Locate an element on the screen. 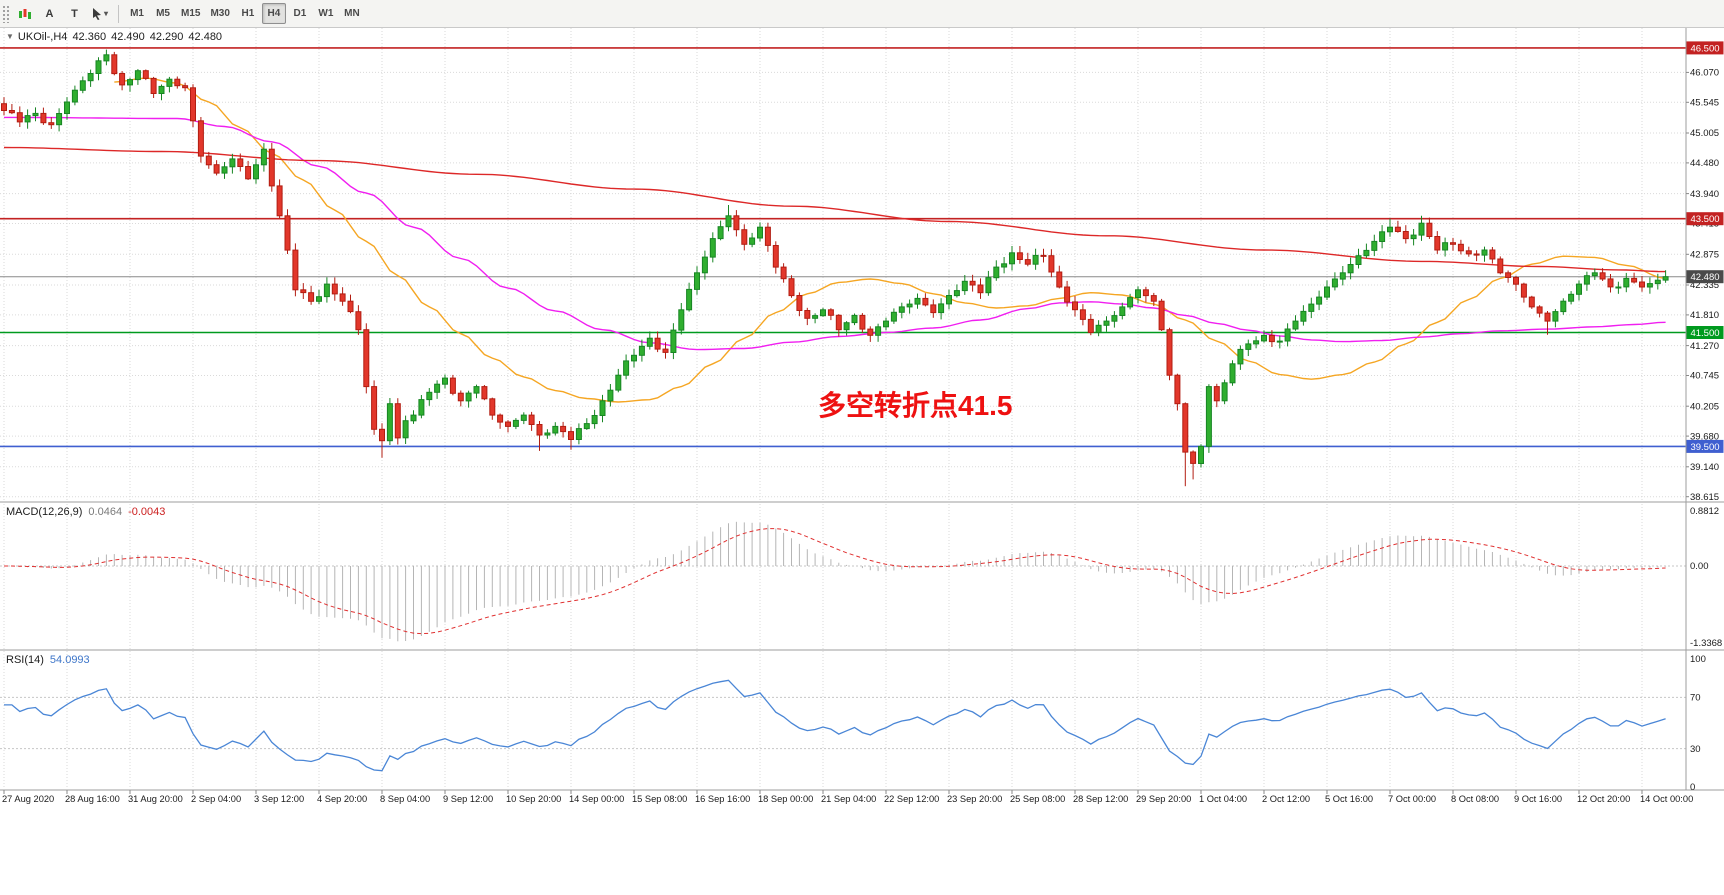 This screenshot has height=895, width=1724. macd-label: MACD(12,26,9) 0.0464 -0.0043 is located at coordinates (88, 512).